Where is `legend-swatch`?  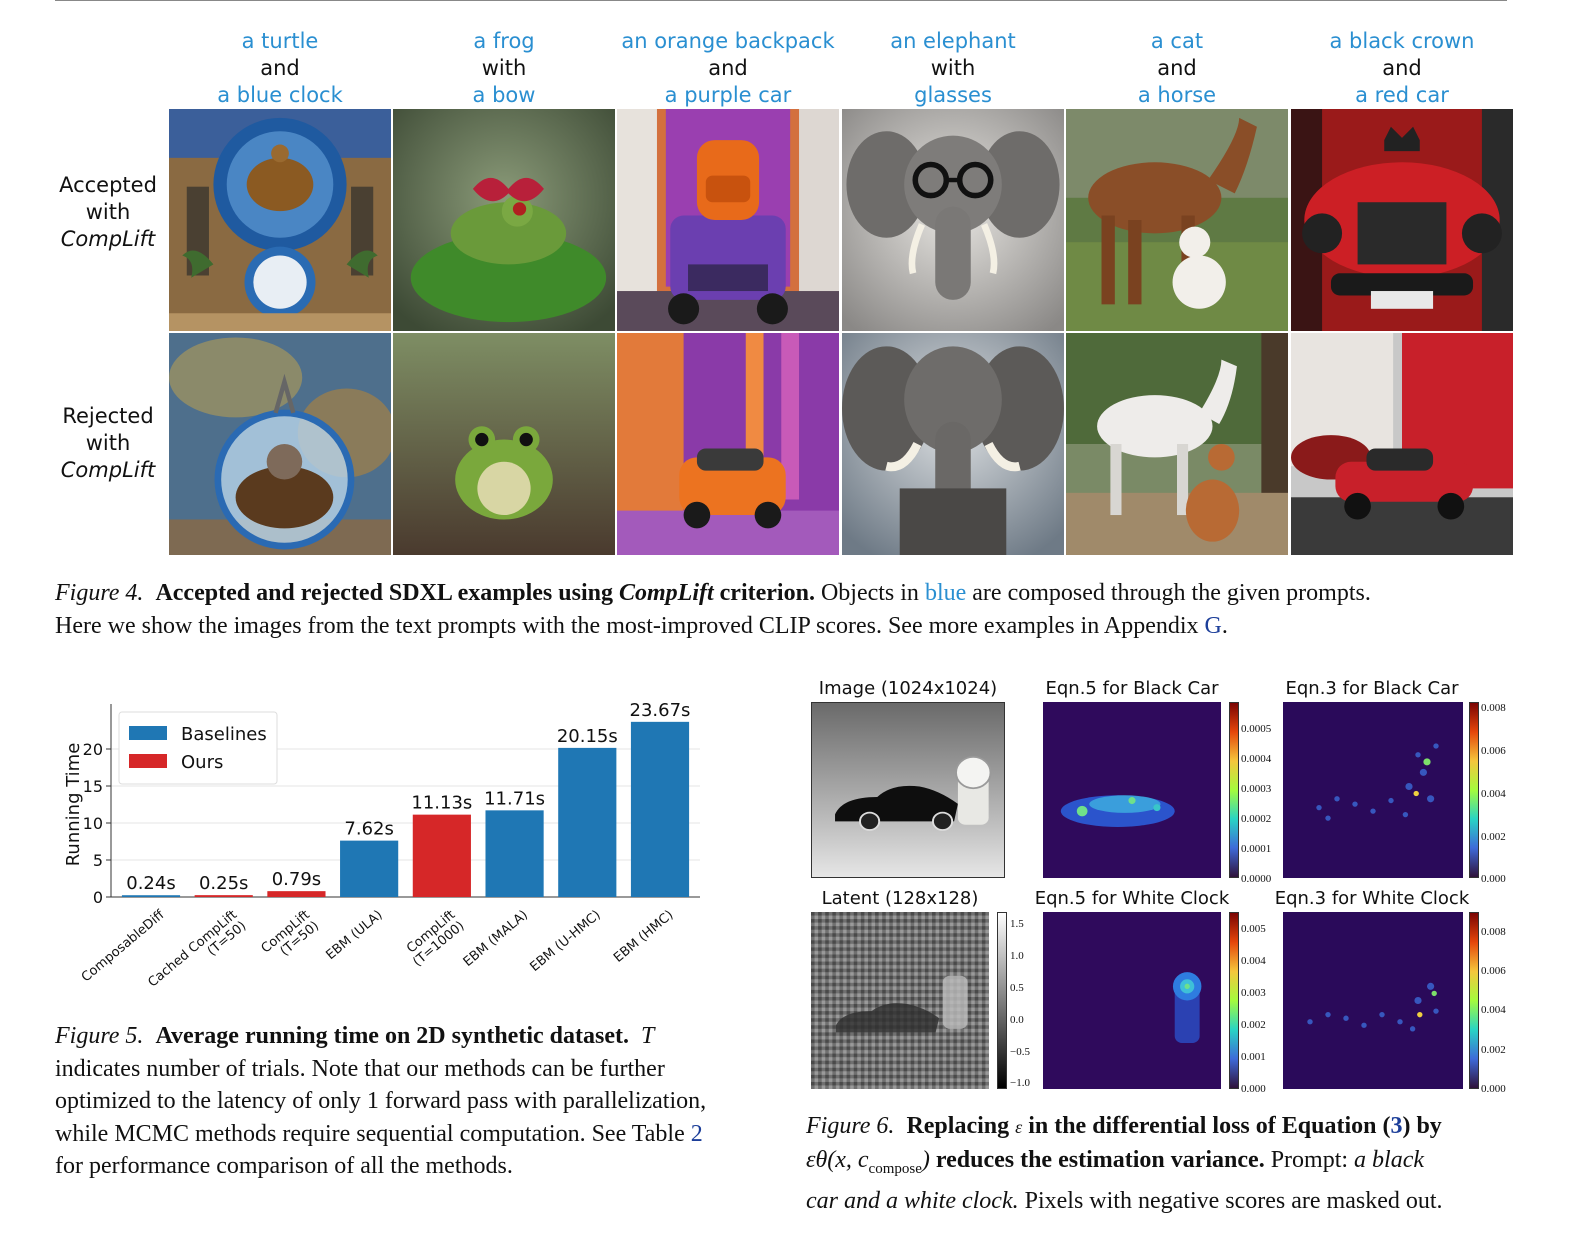 legend-swatch is located at coordinates (148, 761).